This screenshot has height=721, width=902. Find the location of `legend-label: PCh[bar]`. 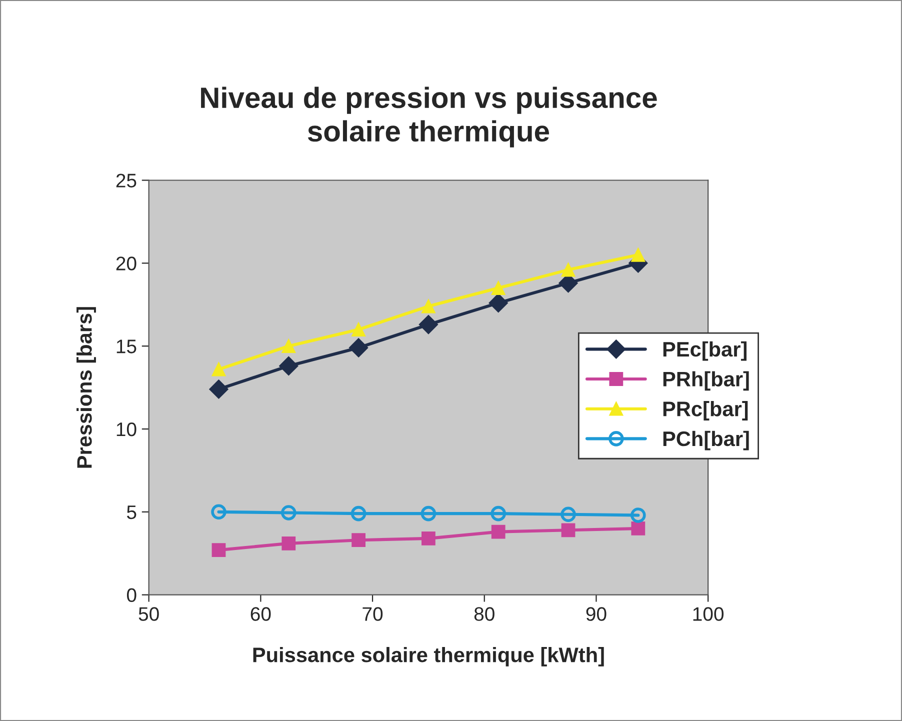

legend-label: PCh[bar] is located at coordinates (706, 440).